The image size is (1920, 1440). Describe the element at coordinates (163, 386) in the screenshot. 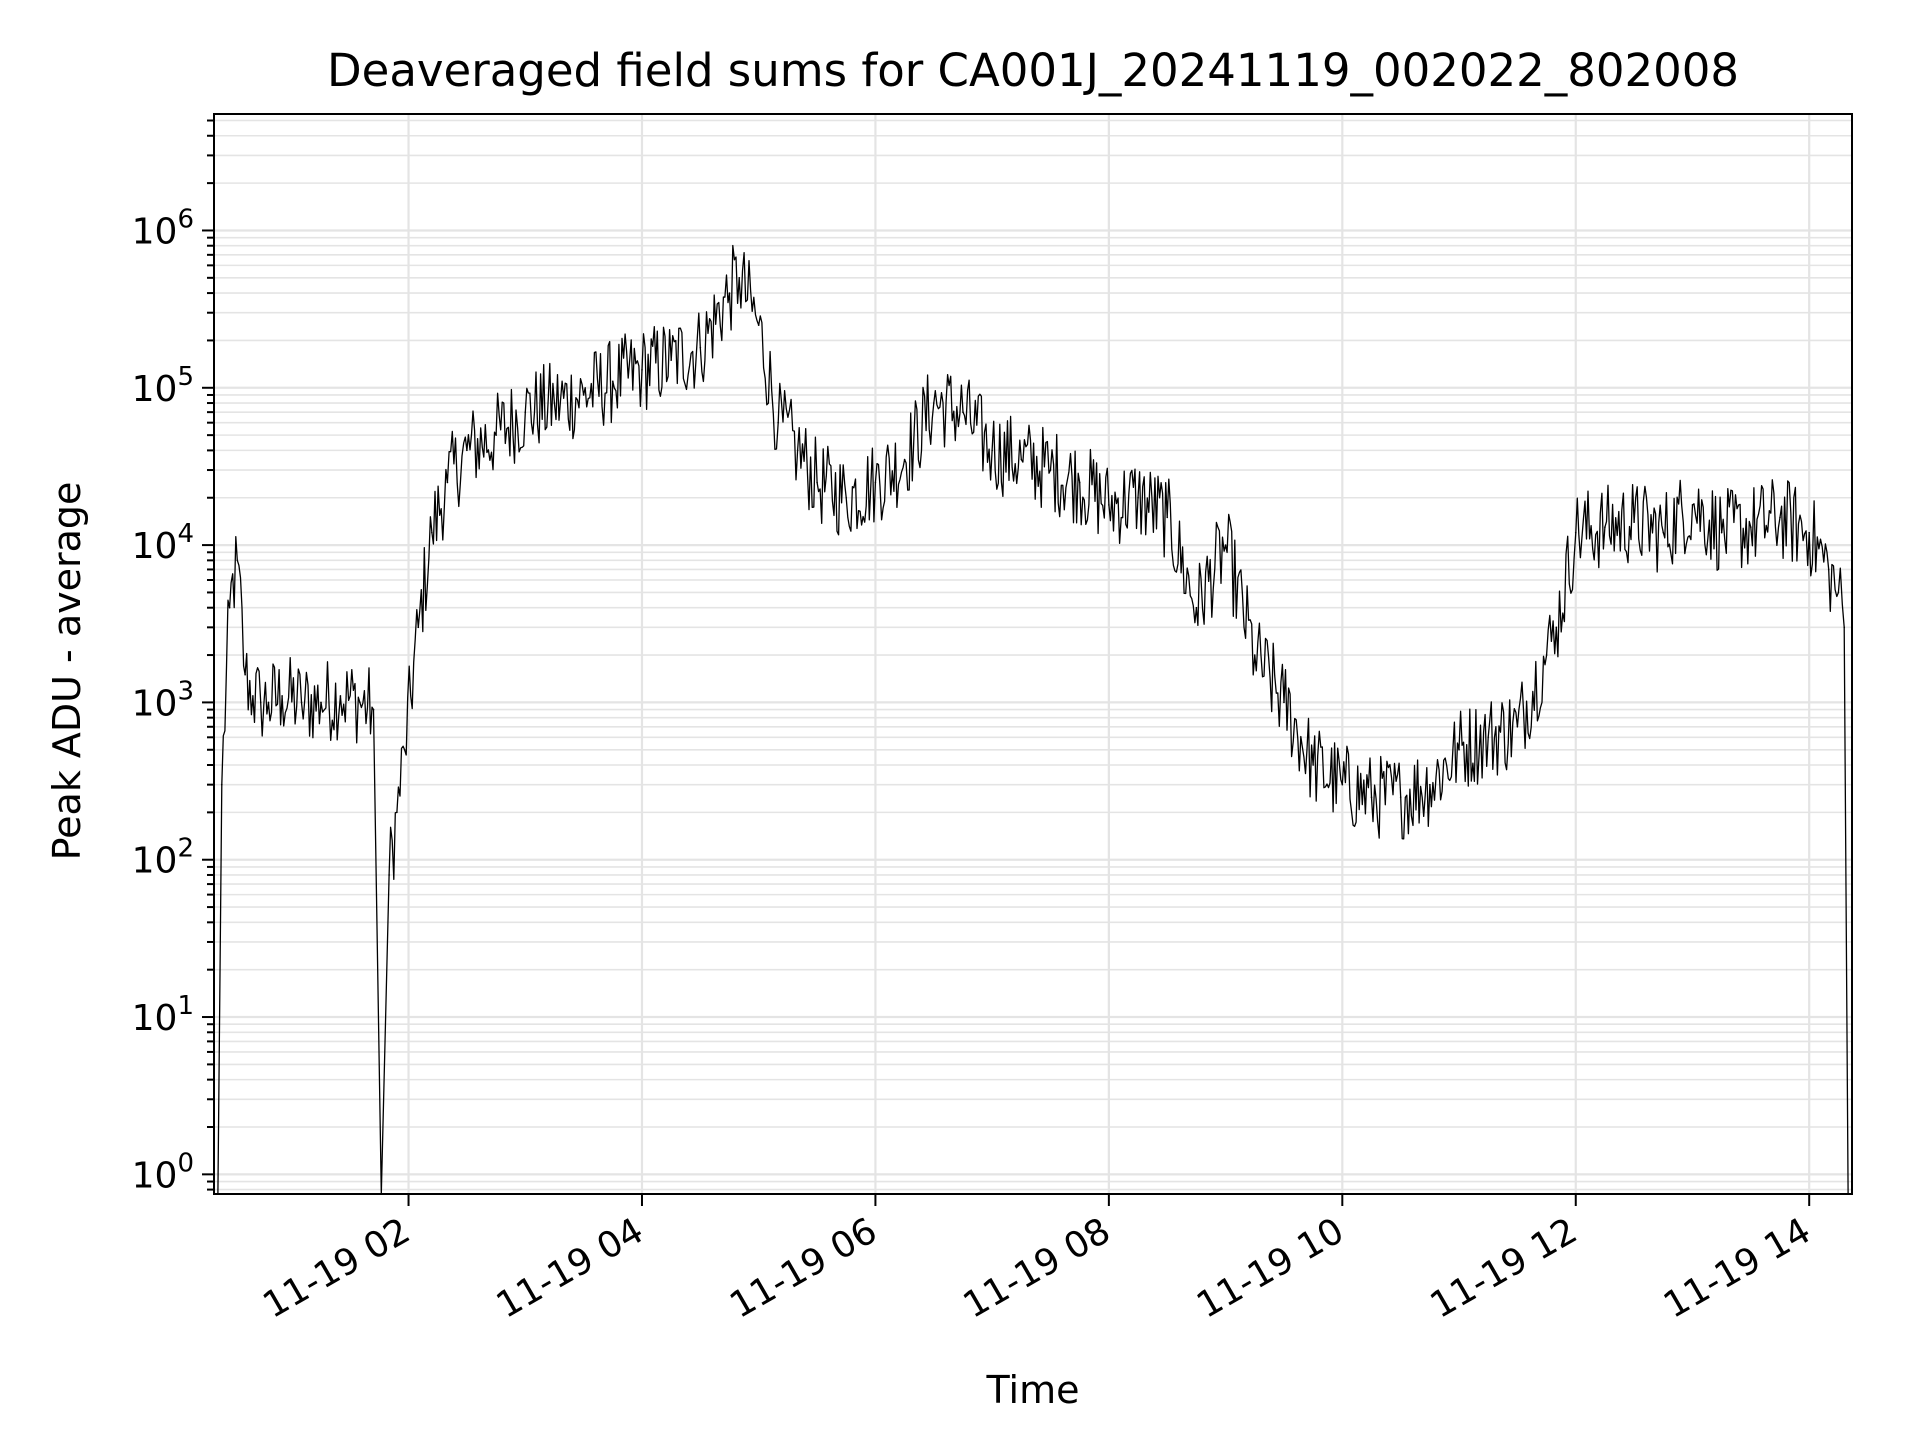

I see `y-tick-label: 10⁵` at that location.